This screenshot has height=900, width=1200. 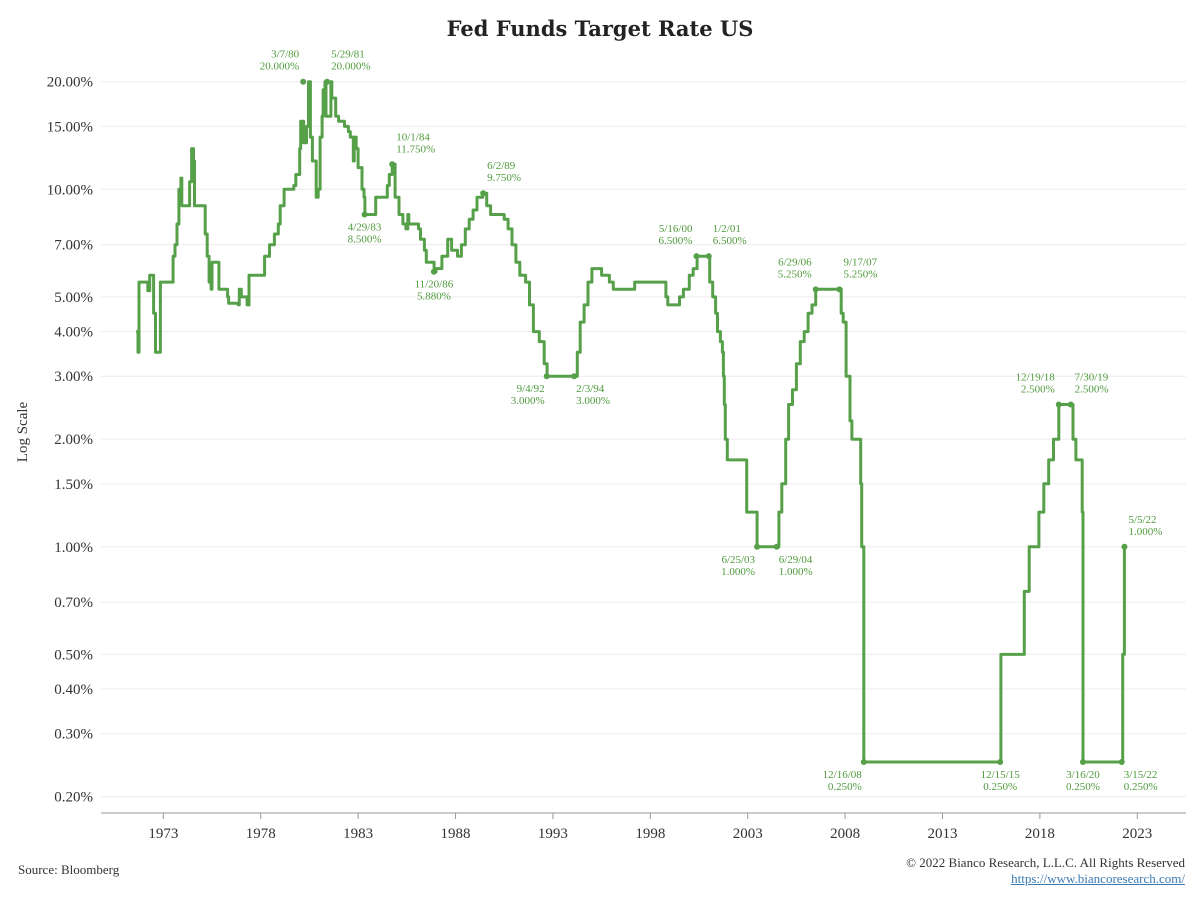 What do you see at coordinates (748, 834) in the screenshot?
I see `x-tick-label: 2003` at bounding box center [748, 834].